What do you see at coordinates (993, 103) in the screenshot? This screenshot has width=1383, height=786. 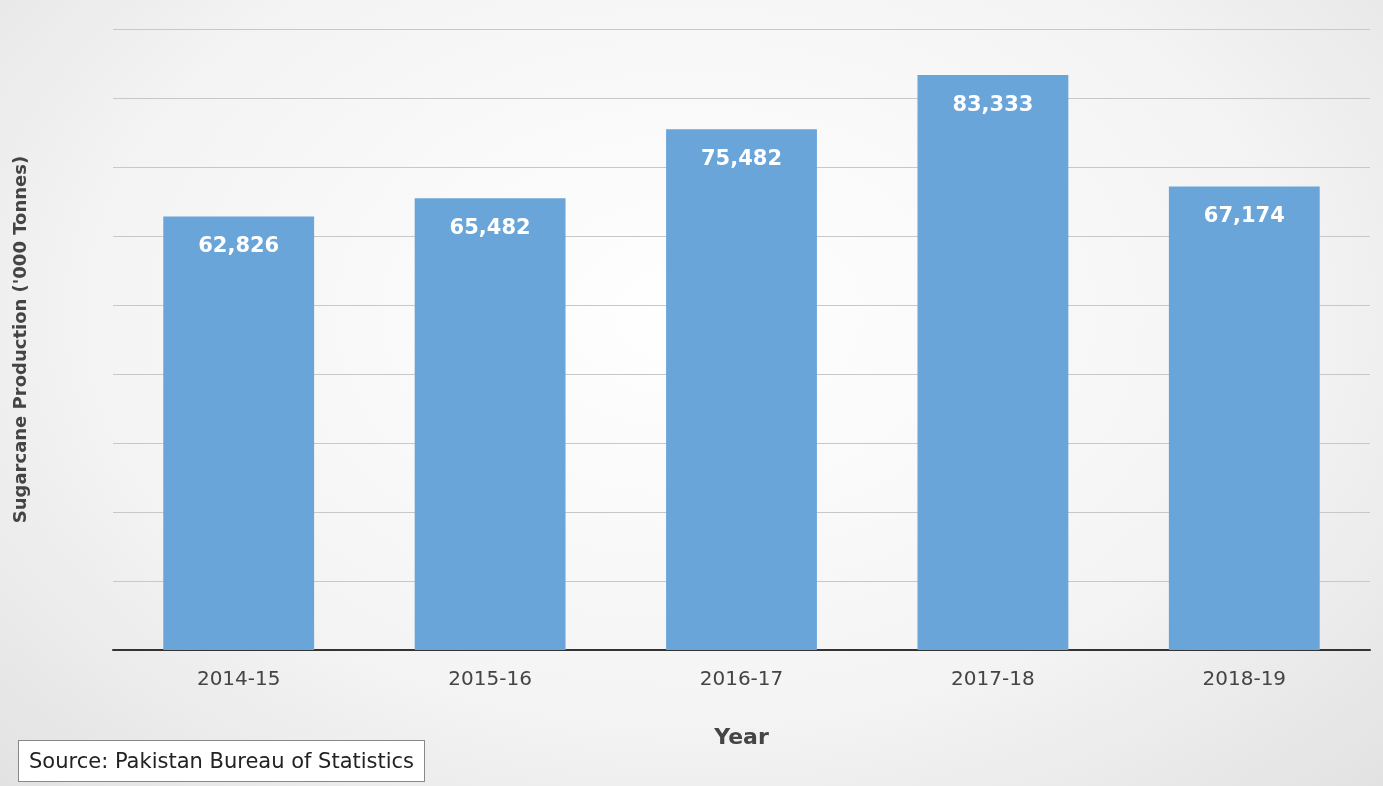 I see `data-label: 83,333` at bounding box center [993, 103].